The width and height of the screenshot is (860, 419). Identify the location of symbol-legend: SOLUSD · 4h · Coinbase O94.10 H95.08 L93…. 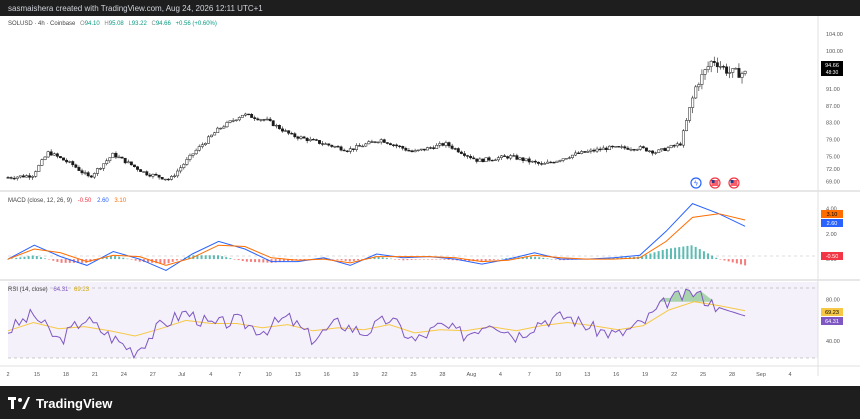
(112, 24).